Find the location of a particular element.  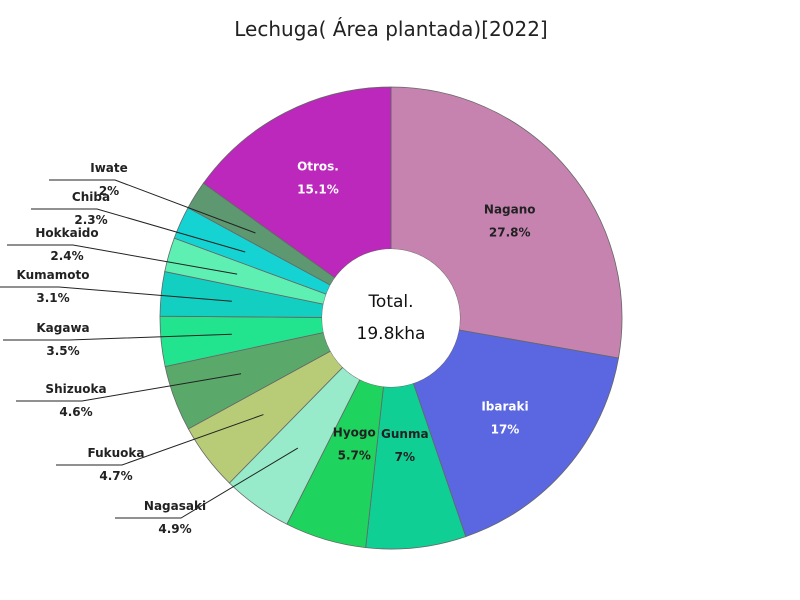

slice-name-iwate: Iwate is located at coordinates (109, 168).